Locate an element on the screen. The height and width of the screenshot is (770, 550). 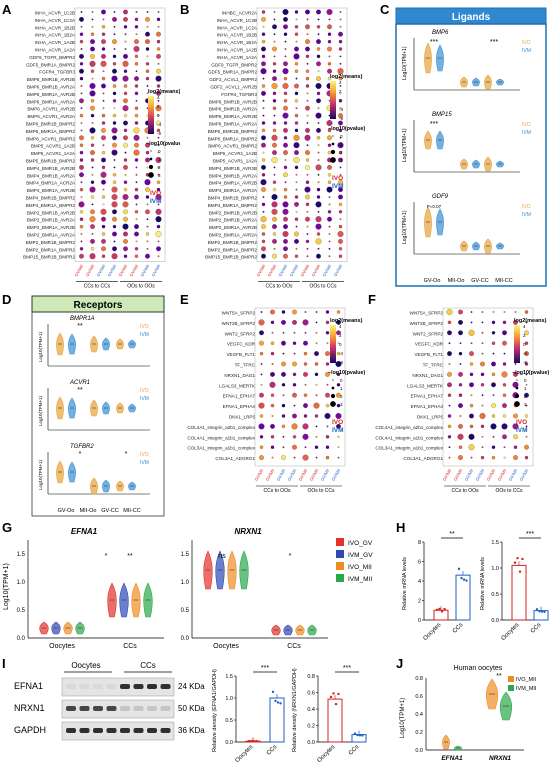
panel-label-i: I is located at coordinates (4, 663).